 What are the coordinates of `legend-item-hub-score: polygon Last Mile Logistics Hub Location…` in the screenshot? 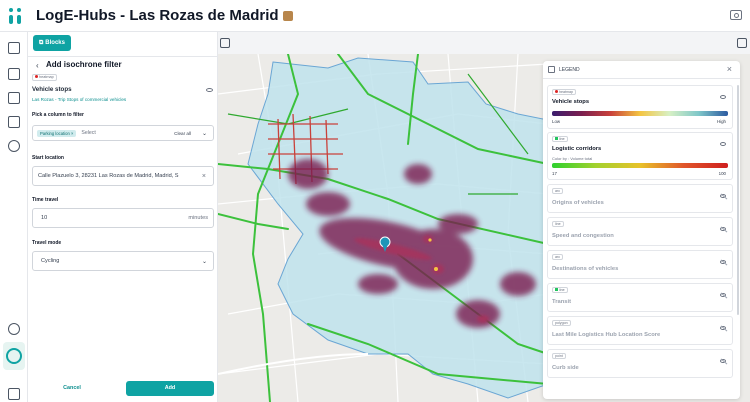 It's located at (640, 330).